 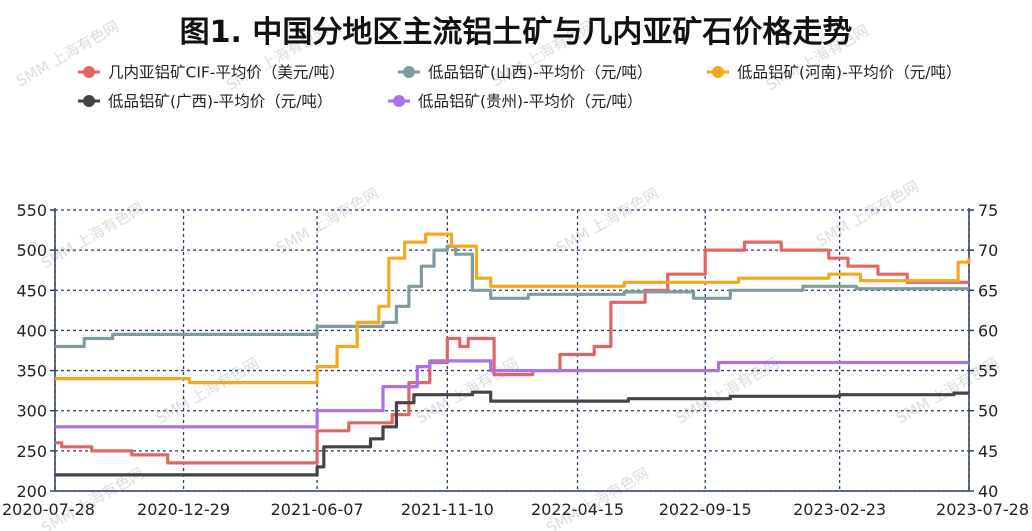 What do you see at coordinates (839, 509) in the screenshot?
I see `tick-label-x: 2023-02-23` at bounding box center [839, 509].